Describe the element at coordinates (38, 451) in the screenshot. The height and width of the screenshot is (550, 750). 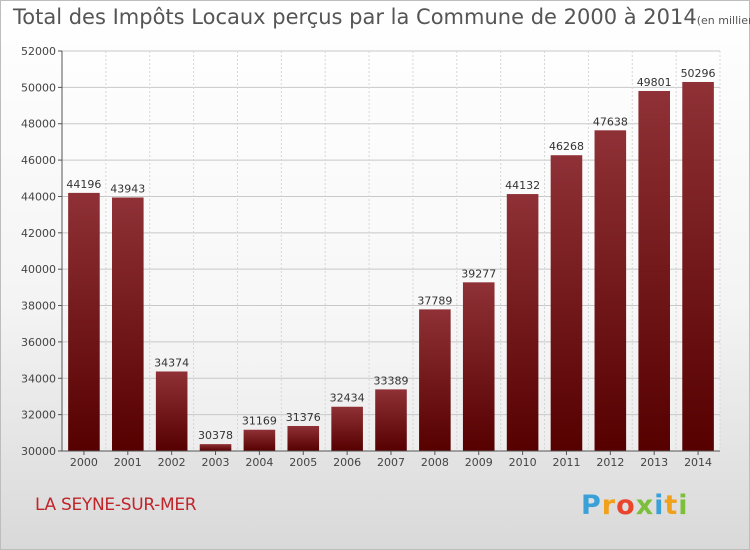
I see `y-tick-label: 30000` at that location.